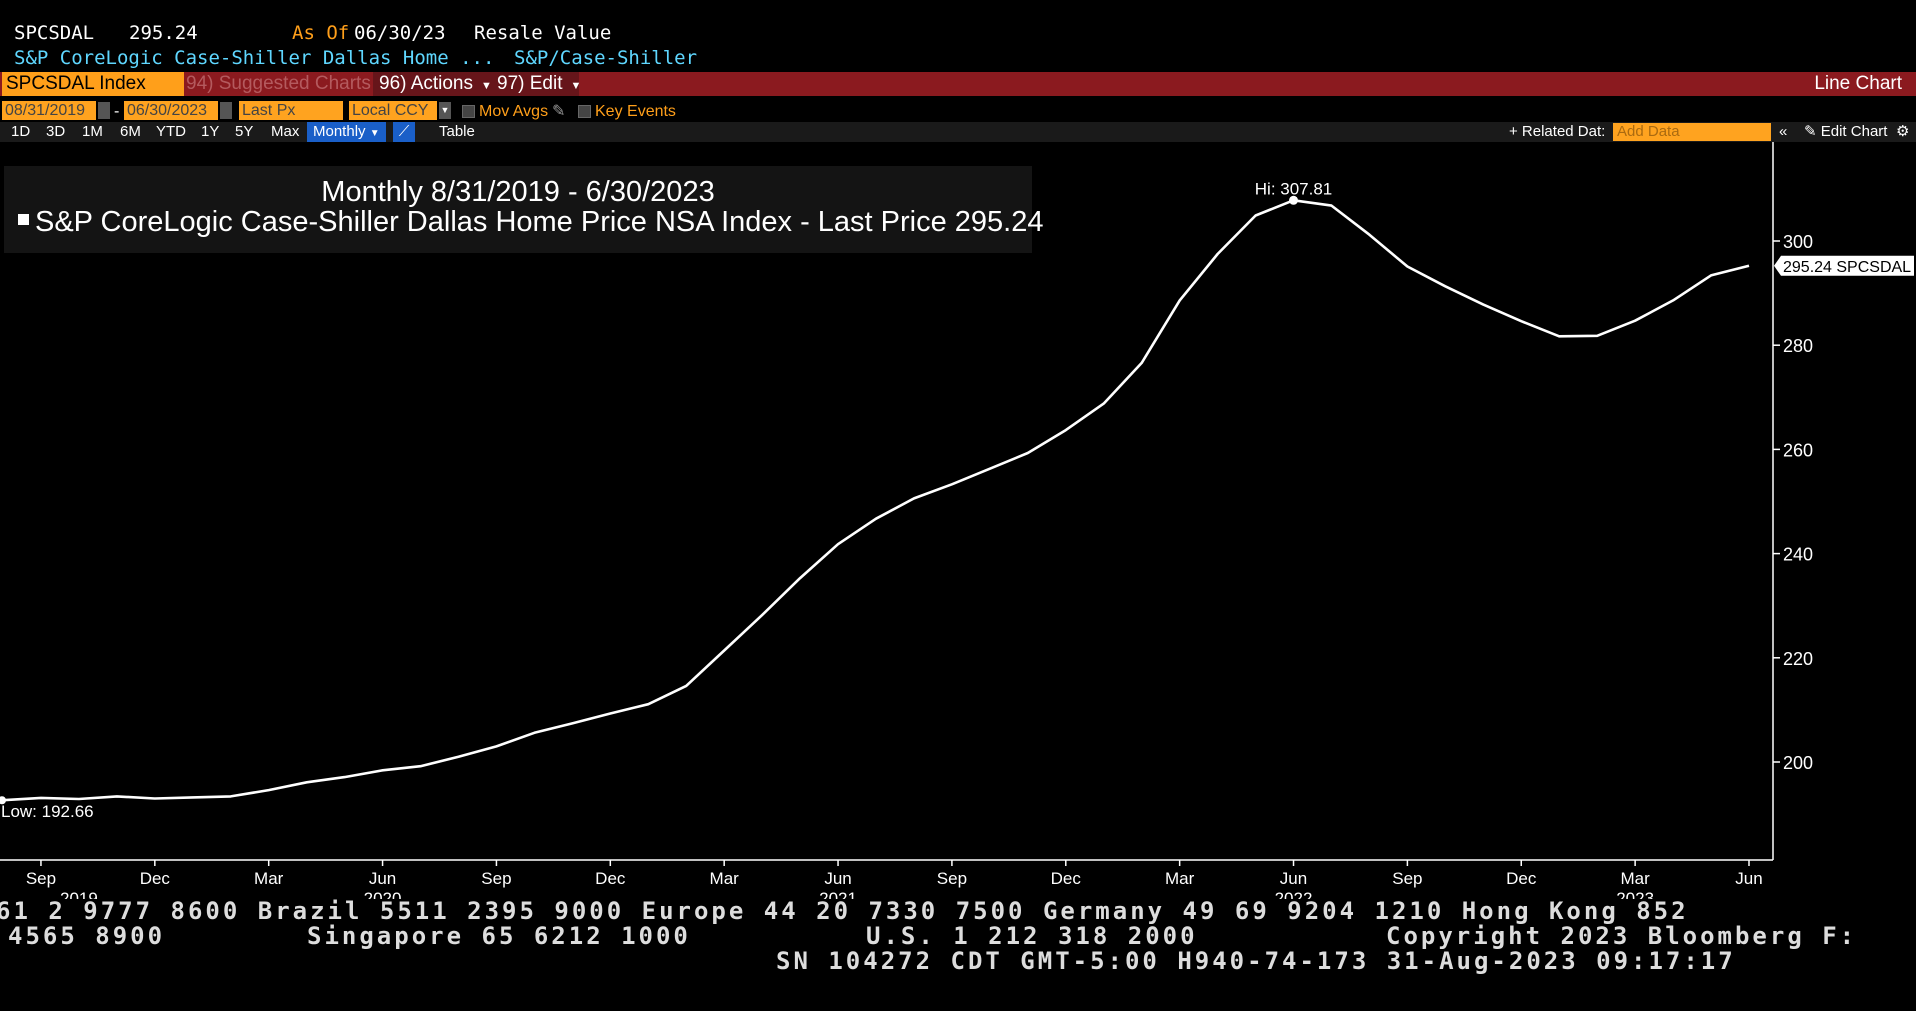 This screenshot has width=1916, height=1011. I want to click on as-of-date: 06/30/23, so click(400, 33).